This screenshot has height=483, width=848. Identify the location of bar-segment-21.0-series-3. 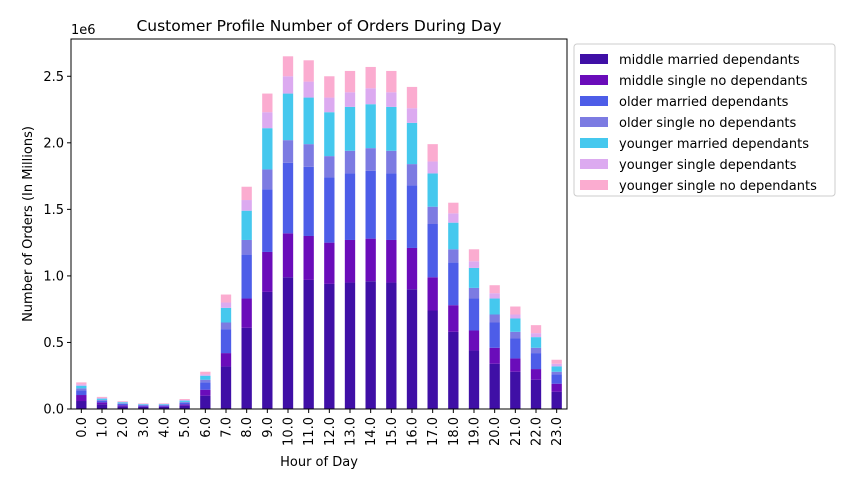
(515, 335).